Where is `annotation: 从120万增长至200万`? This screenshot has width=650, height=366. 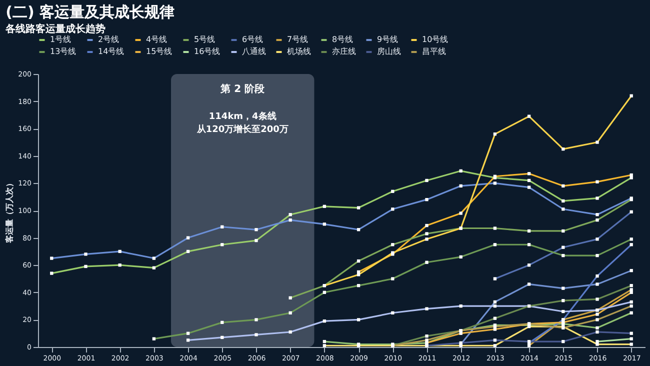 annotation: 从120万增长至200万 is located at coordinates (242, 129).